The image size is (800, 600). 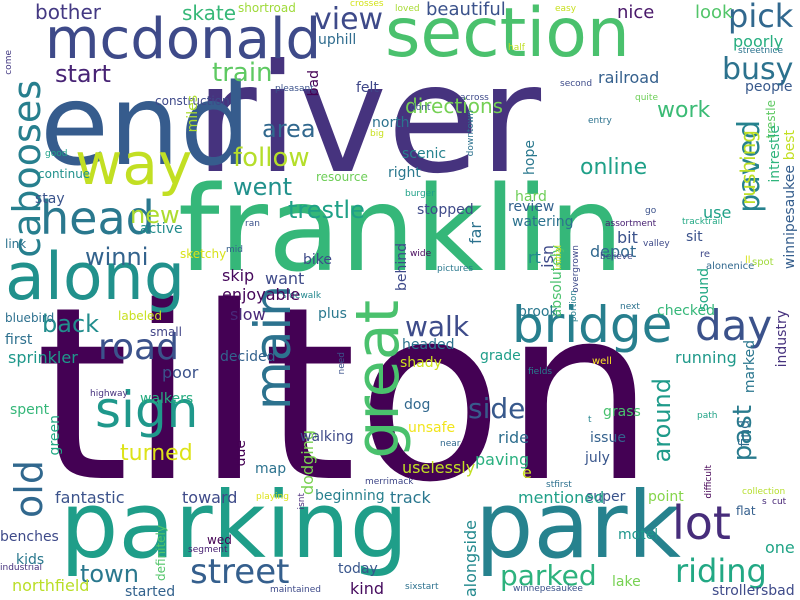 What do you see at coordinates (30, 560) in the screenshot?
I see `word-kids: kids` at bounding box center [30, 560].